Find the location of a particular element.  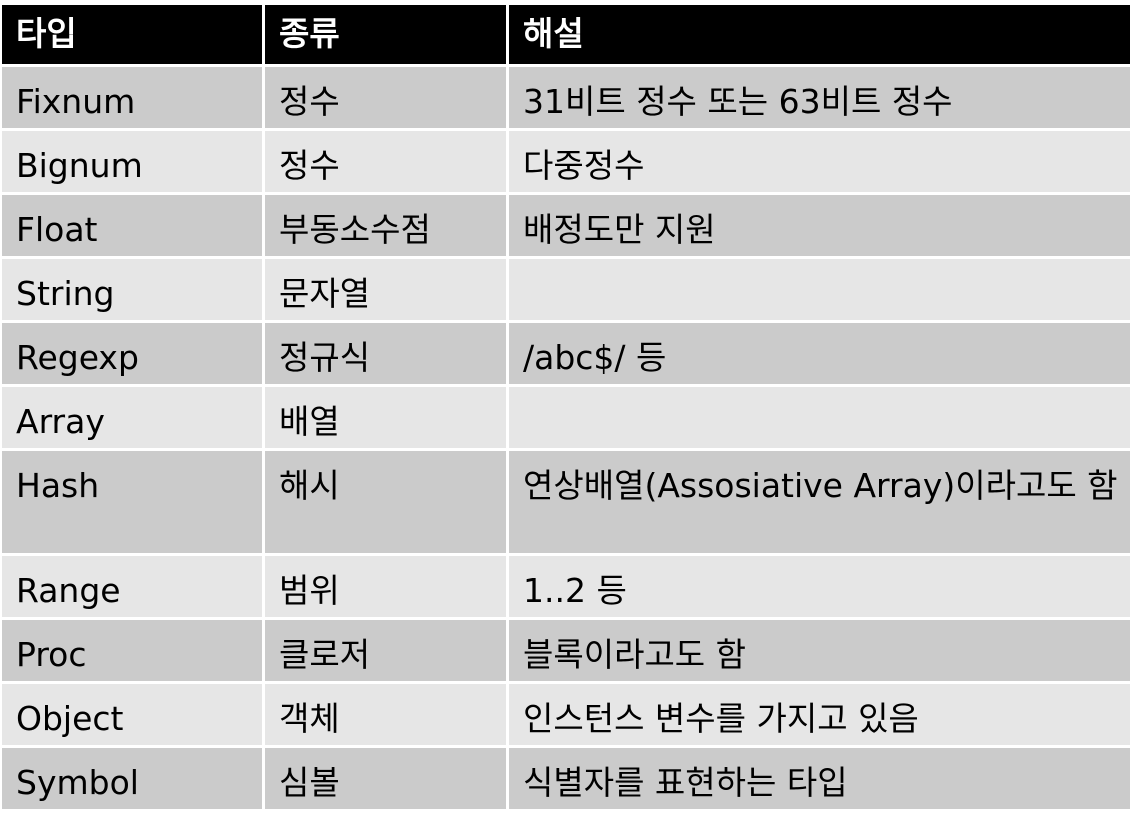

cell-type: Bignum is located at coordinates (133, 163).